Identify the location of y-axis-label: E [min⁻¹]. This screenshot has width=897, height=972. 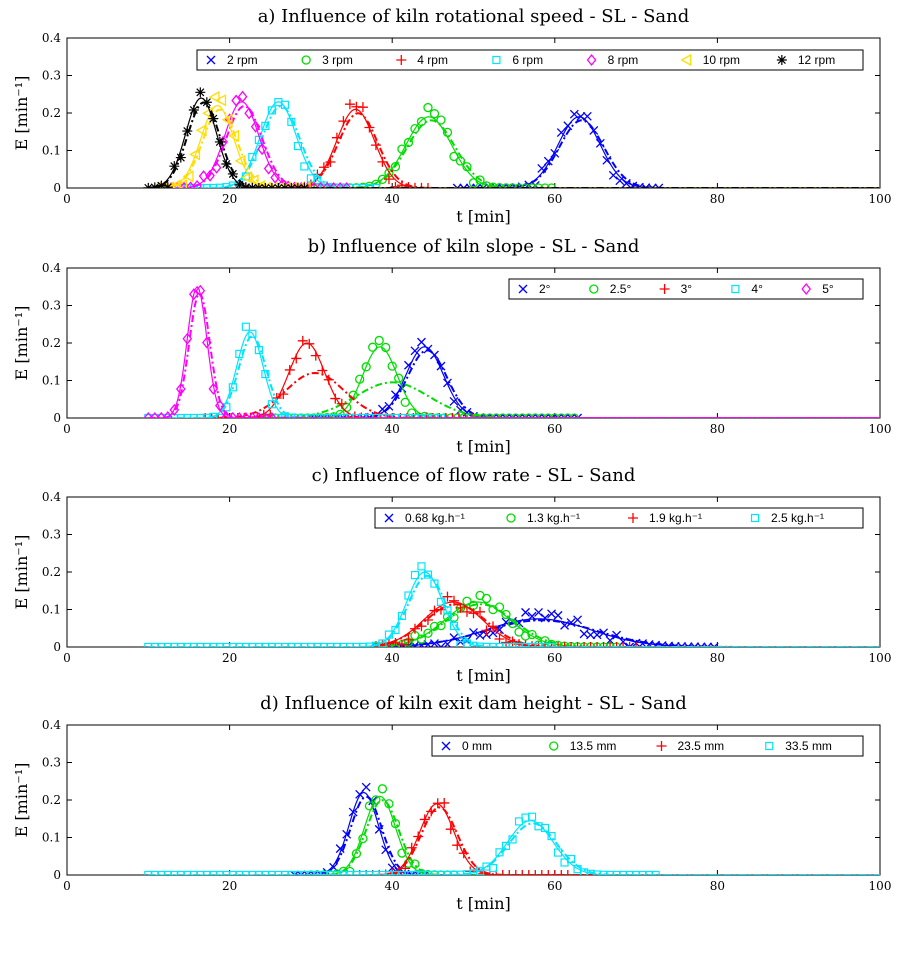
(21, 113).